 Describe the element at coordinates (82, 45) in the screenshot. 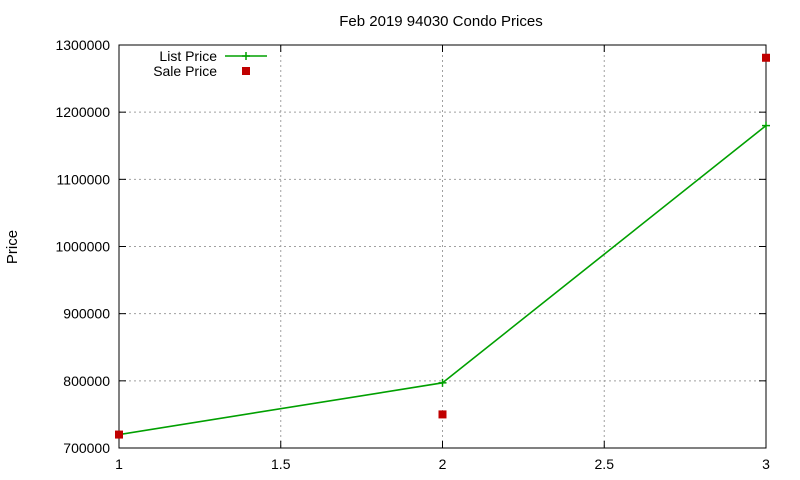

I see `y-tick-label: 1300000` at that location.